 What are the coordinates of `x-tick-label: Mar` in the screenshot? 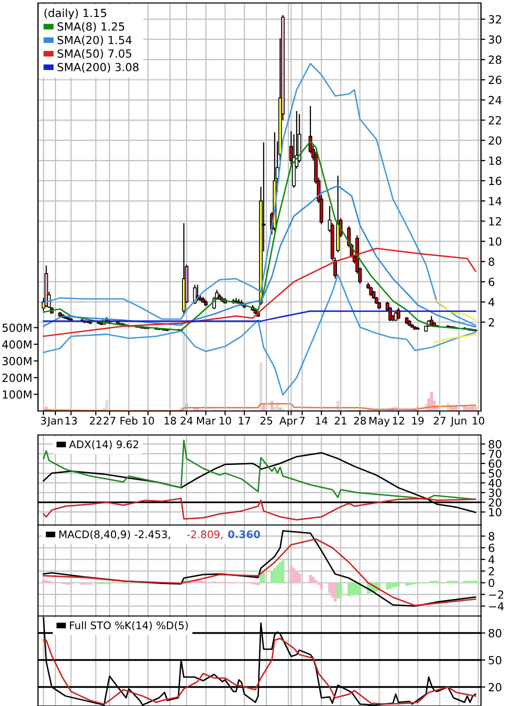 It's located at (206, 420).